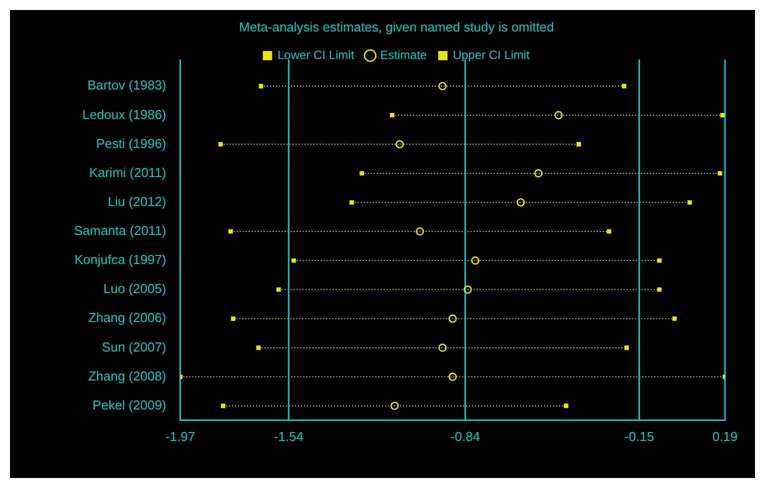  What do you see at coordinates (316, 55) in the screenshot?
I see `legend-label: Lower CI Limit` at bounding box center [316, 55].